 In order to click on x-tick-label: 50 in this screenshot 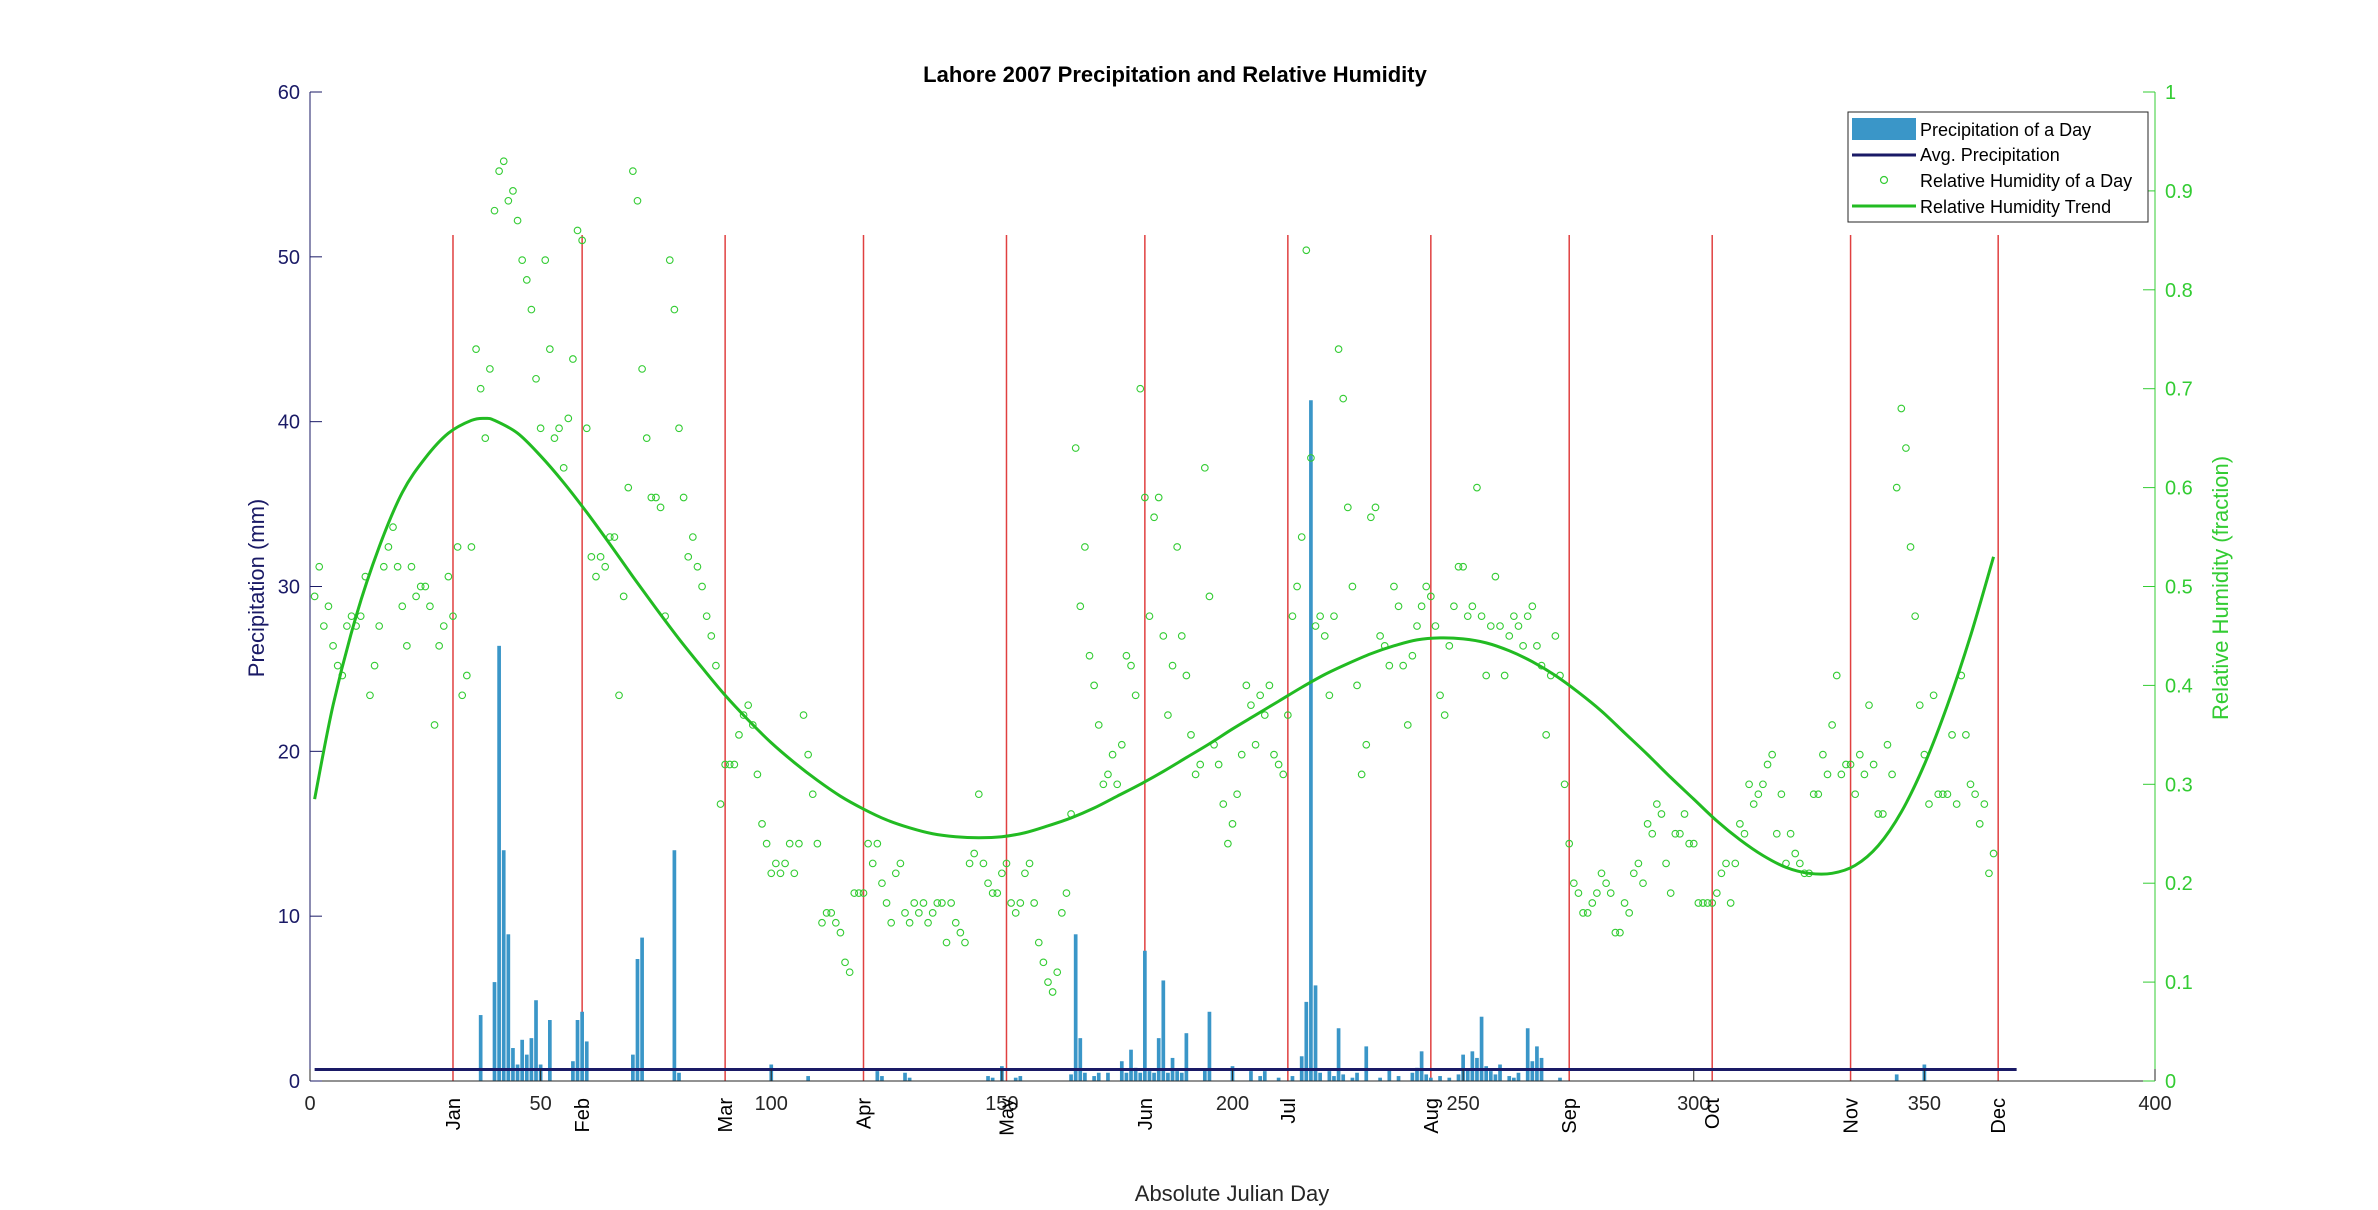, I will do `click(541, 1104)`.